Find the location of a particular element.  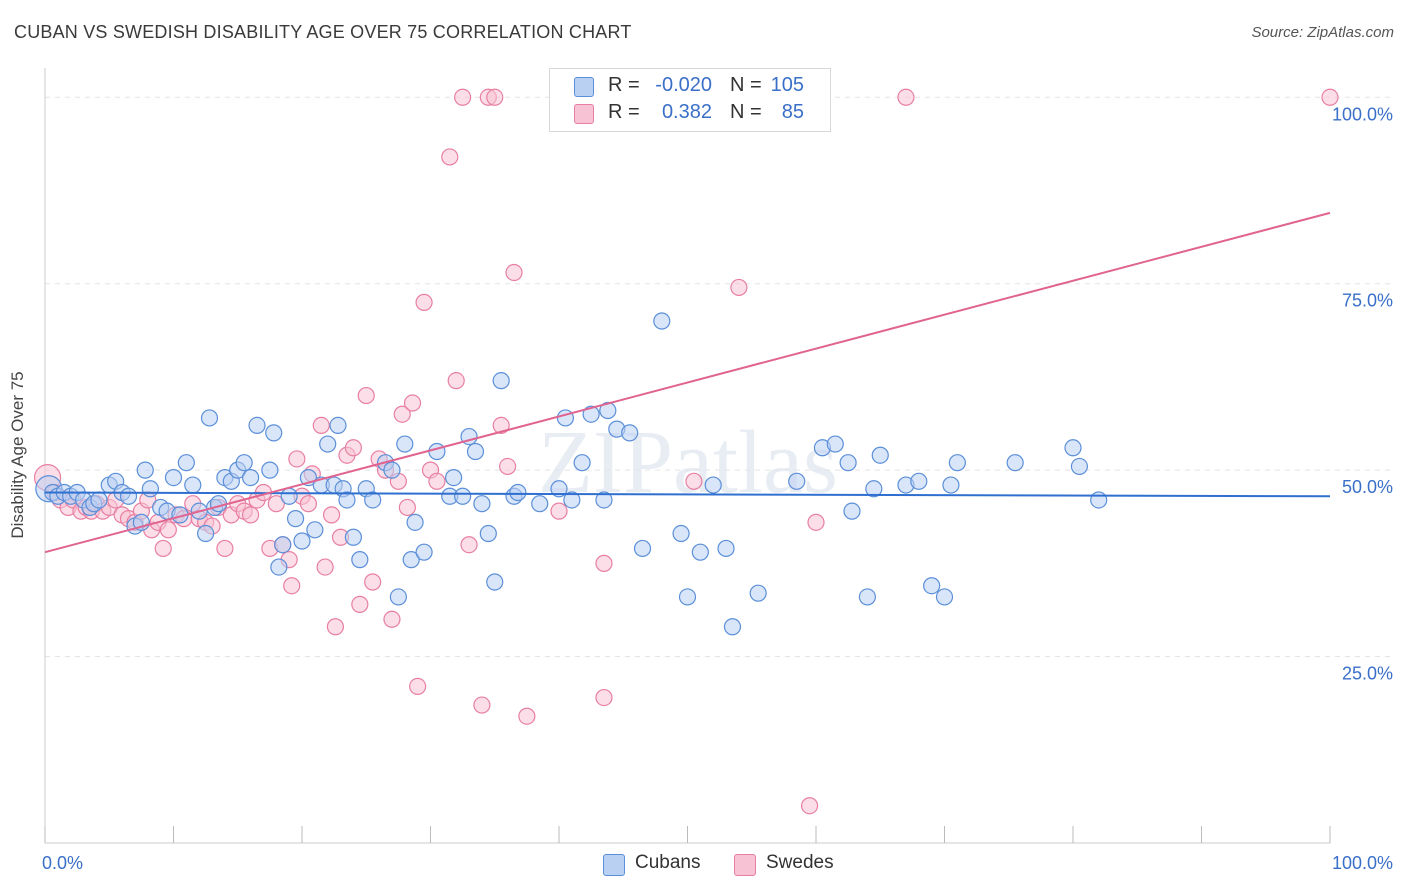

y-tick-label: 25.0% is located at coordinates (1367, 674).